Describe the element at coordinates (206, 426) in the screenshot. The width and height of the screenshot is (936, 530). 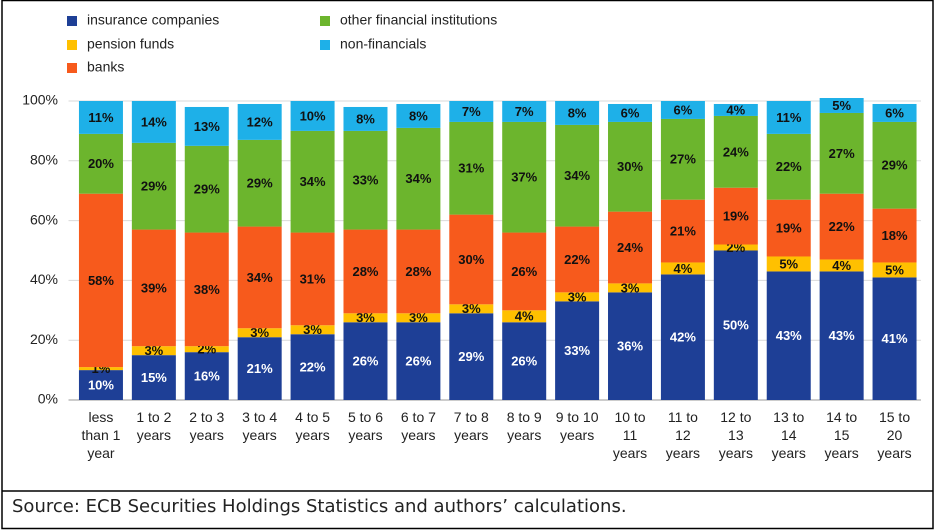
I see `x-tick-label: 2 to 3 years` at that location.